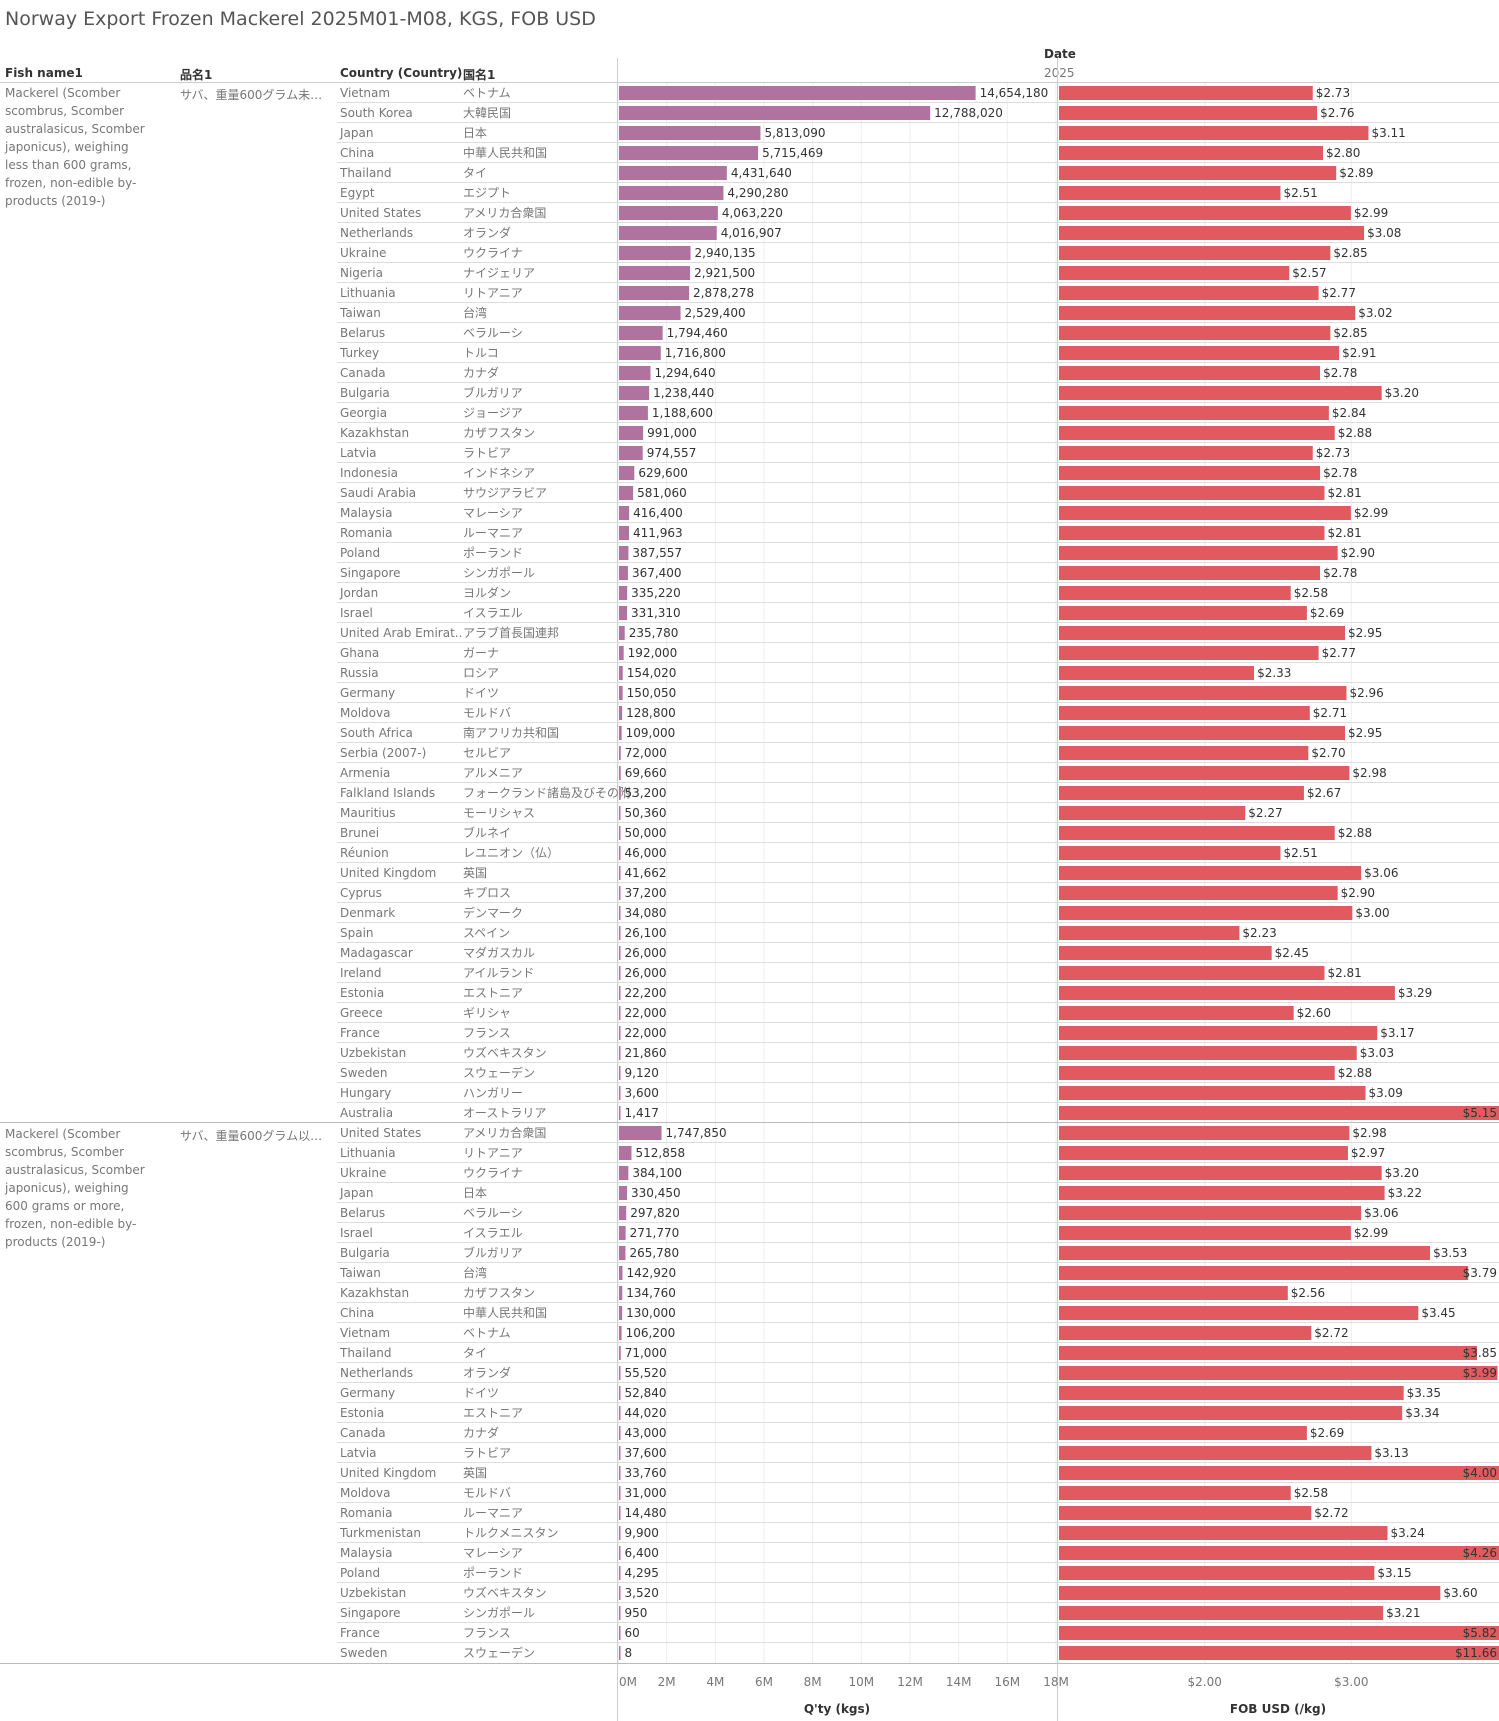 The width and height of the screenshot is (1499, 1721). I want to click on price-value-label: $2.85, so click(1350, 253).